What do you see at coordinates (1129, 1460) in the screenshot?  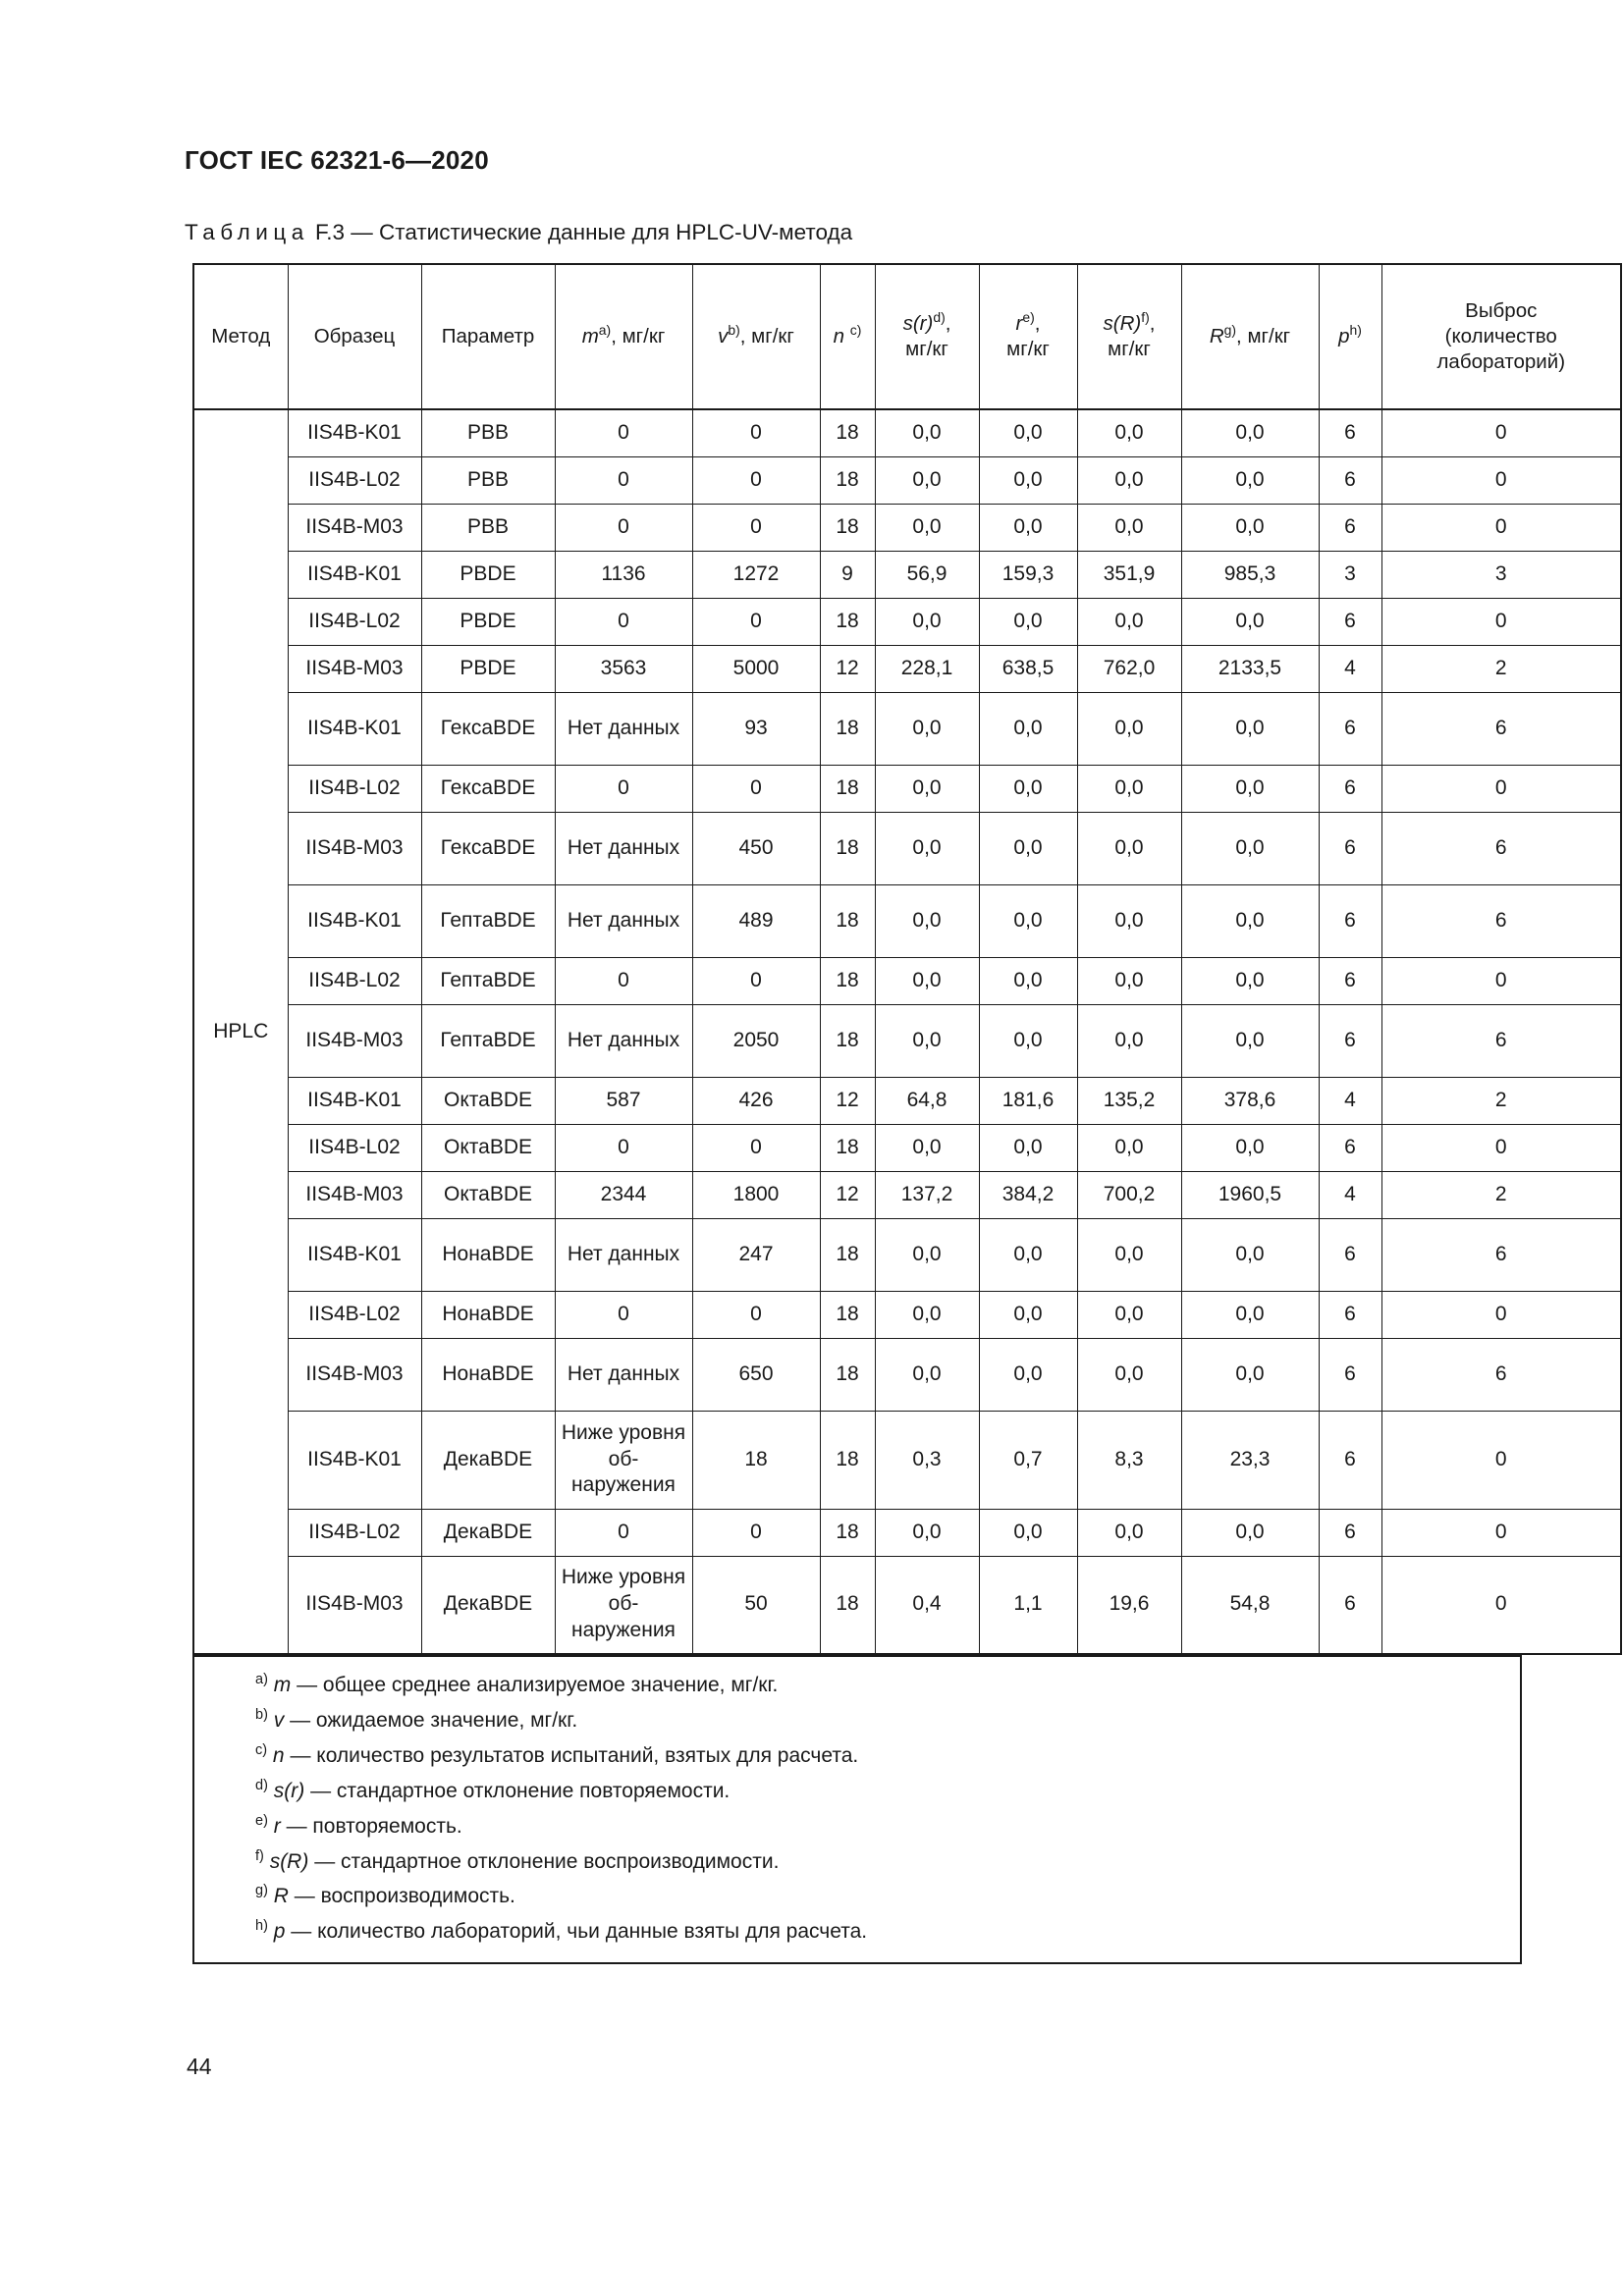 I see `cell-sR: 8,3` at bounding box center [1129, 1460].